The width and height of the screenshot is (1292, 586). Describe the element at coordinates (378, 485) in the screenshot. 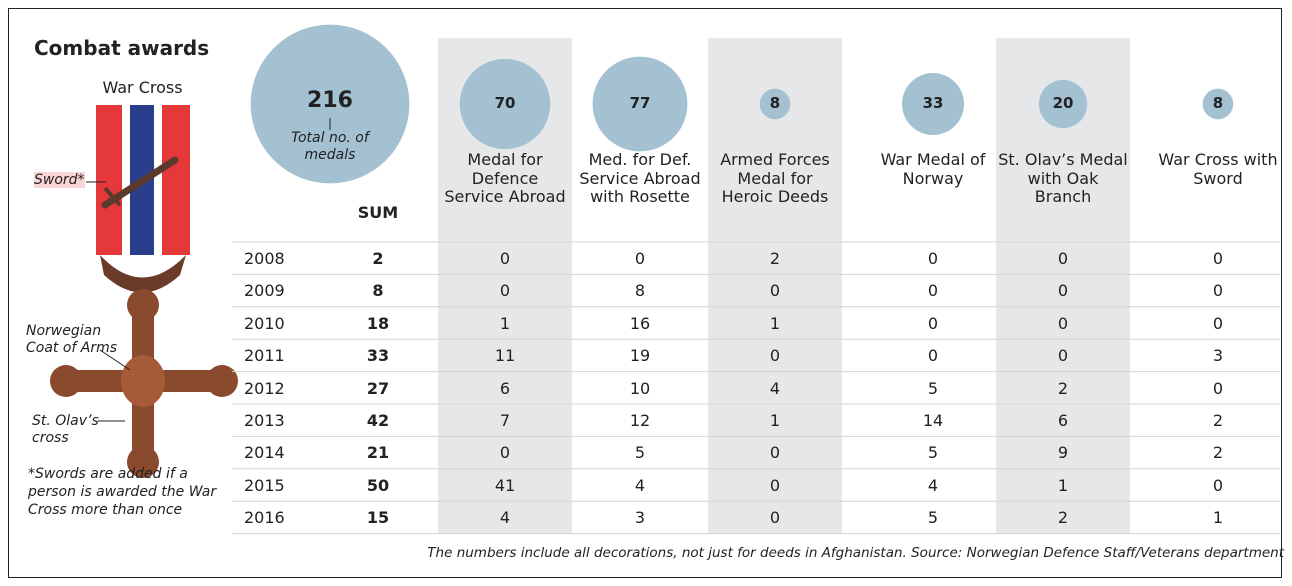

I see `sum-cell: 50` at that location.